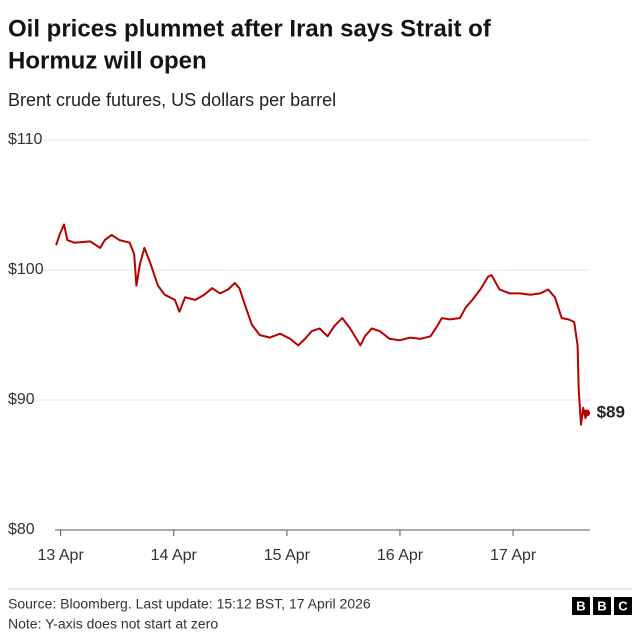 The width and height of the screenshot is (640, 640). I want to click on end-label: $89, so click(611, 411).